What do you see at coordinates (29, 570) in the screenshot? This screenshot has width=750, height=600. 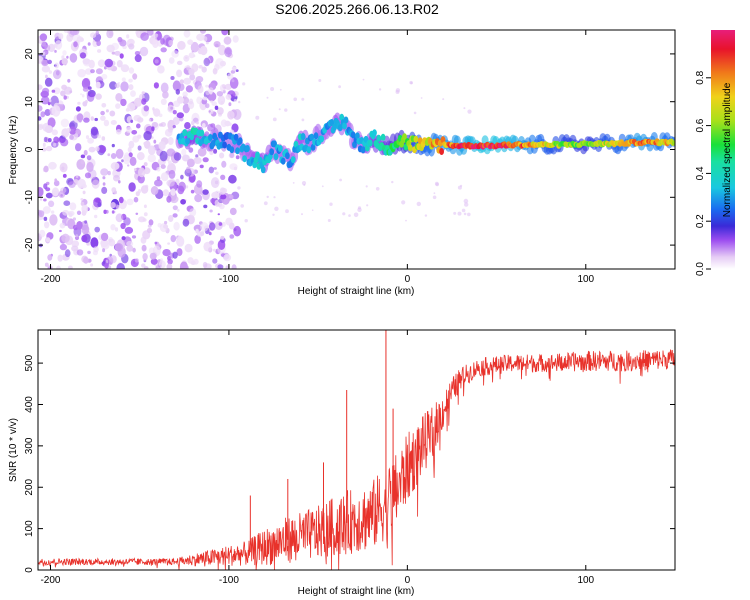 I see `snr-ytick-label: 0` at bounding box center [29, 570].